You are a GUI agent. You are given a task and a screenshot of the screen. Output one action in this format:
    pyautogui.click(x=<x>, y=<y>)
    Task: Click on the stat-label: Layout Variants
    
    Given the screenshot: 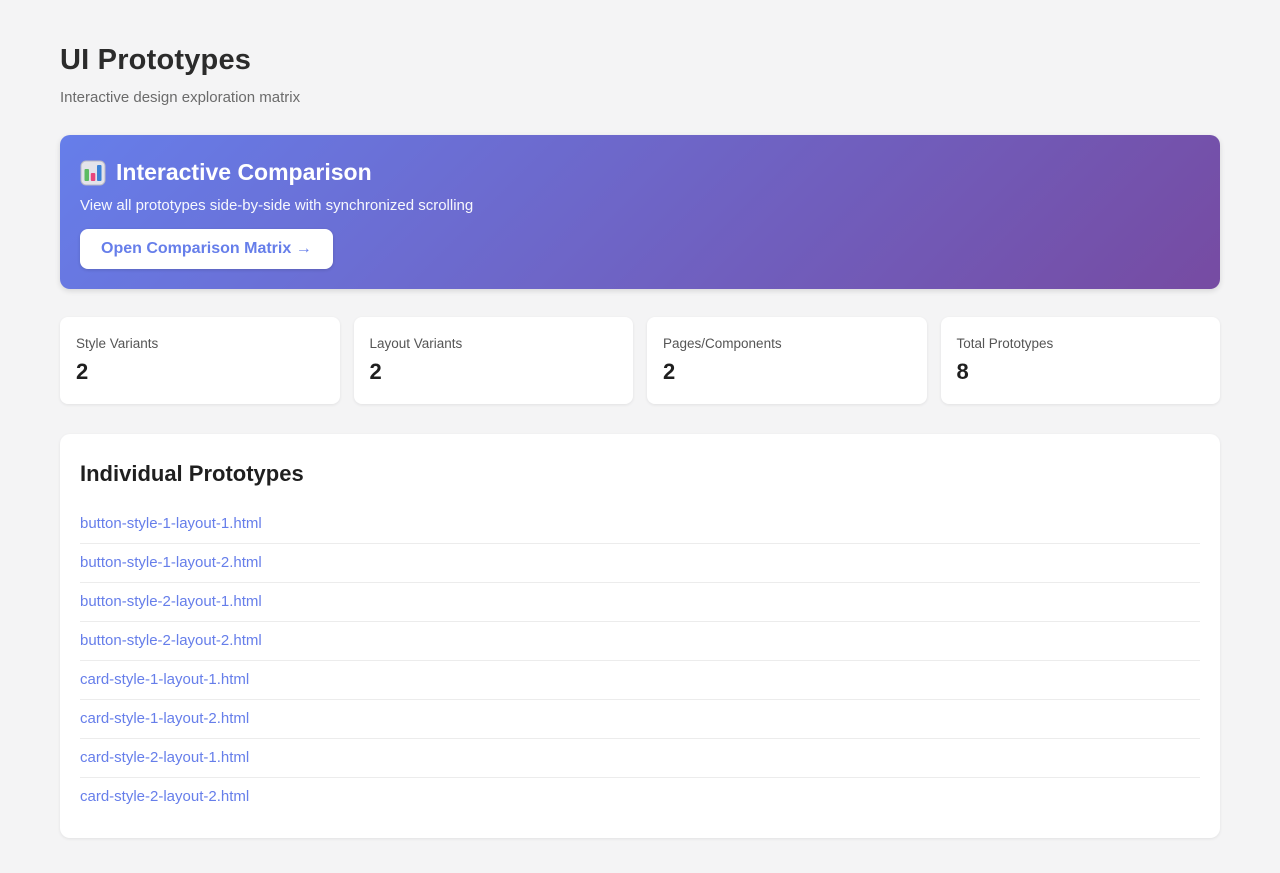 What is the action you would take?
    pyautogui.click(x=416, y=343)
    